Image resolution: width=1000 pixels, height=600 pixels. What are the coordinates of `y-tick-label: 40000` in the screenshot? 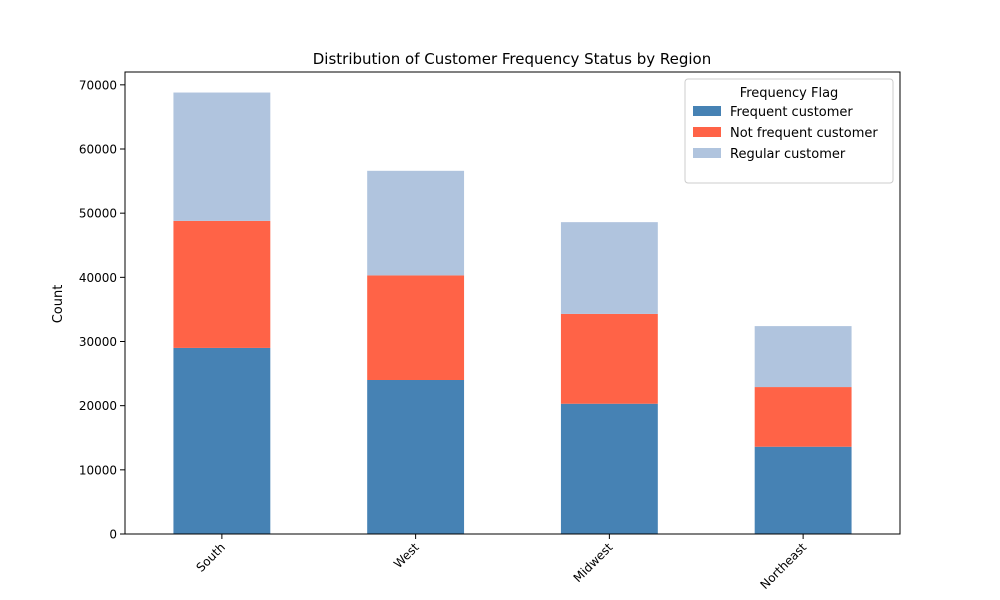 It's located at (98, 278).